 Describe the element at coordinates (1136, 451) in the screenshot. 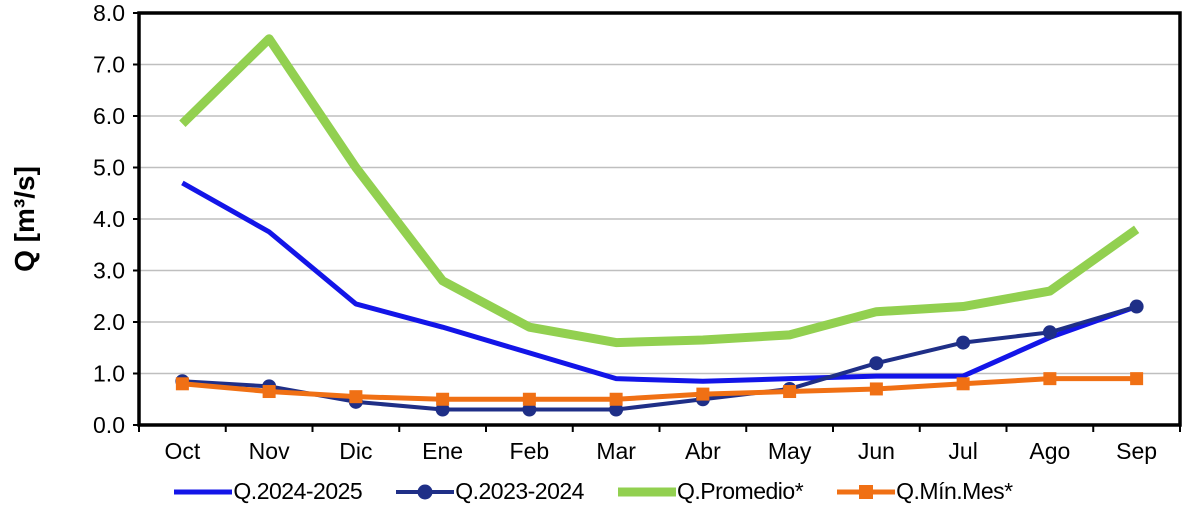

I see `x-tick-label-sep: Sep` at that location.